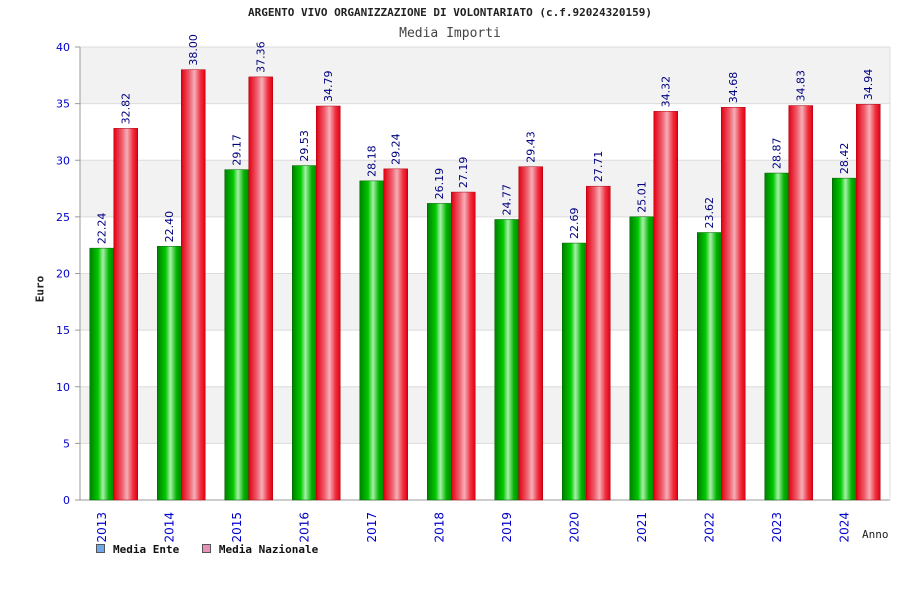  Describe the element at coordinates (463, 173) in the screenshot. I see `data-label-media-nazionale: 27.19` at that location.